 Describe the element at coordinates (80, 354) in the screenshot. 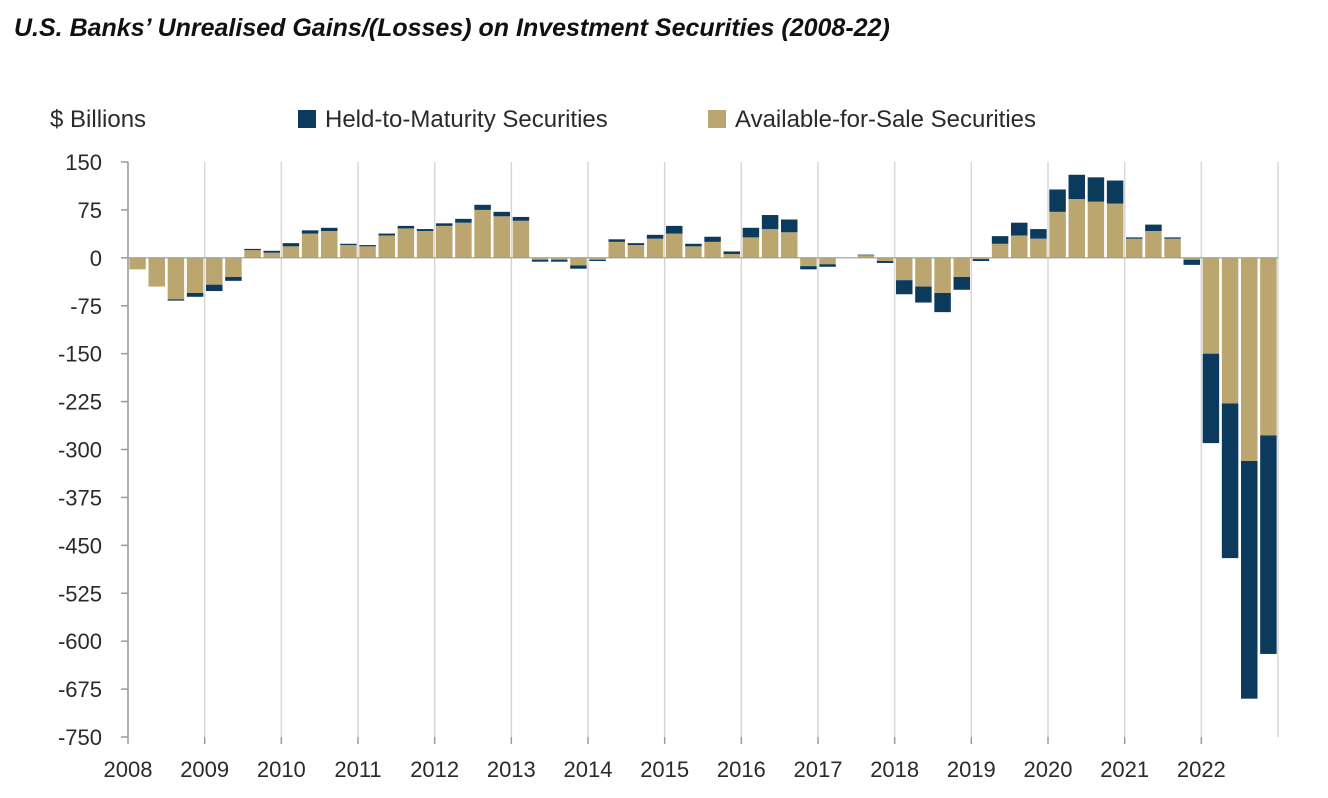

I see `y-tick-label: -150` at that location.